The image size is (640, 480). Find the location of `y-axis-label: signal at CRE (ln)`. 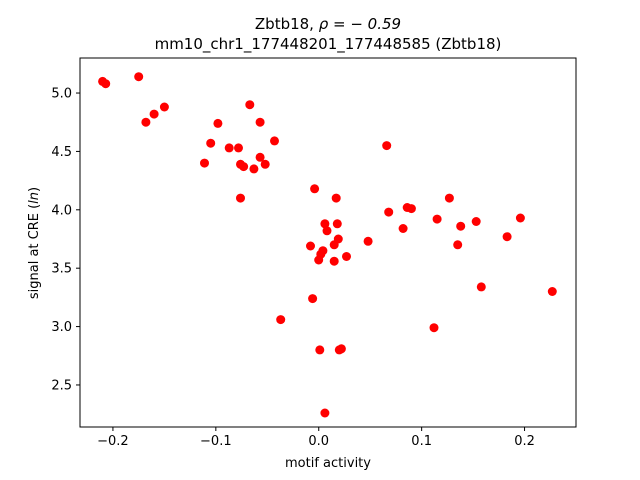

y-axis-label: signal at CRE (ln) is located at coordinates (34, 243).